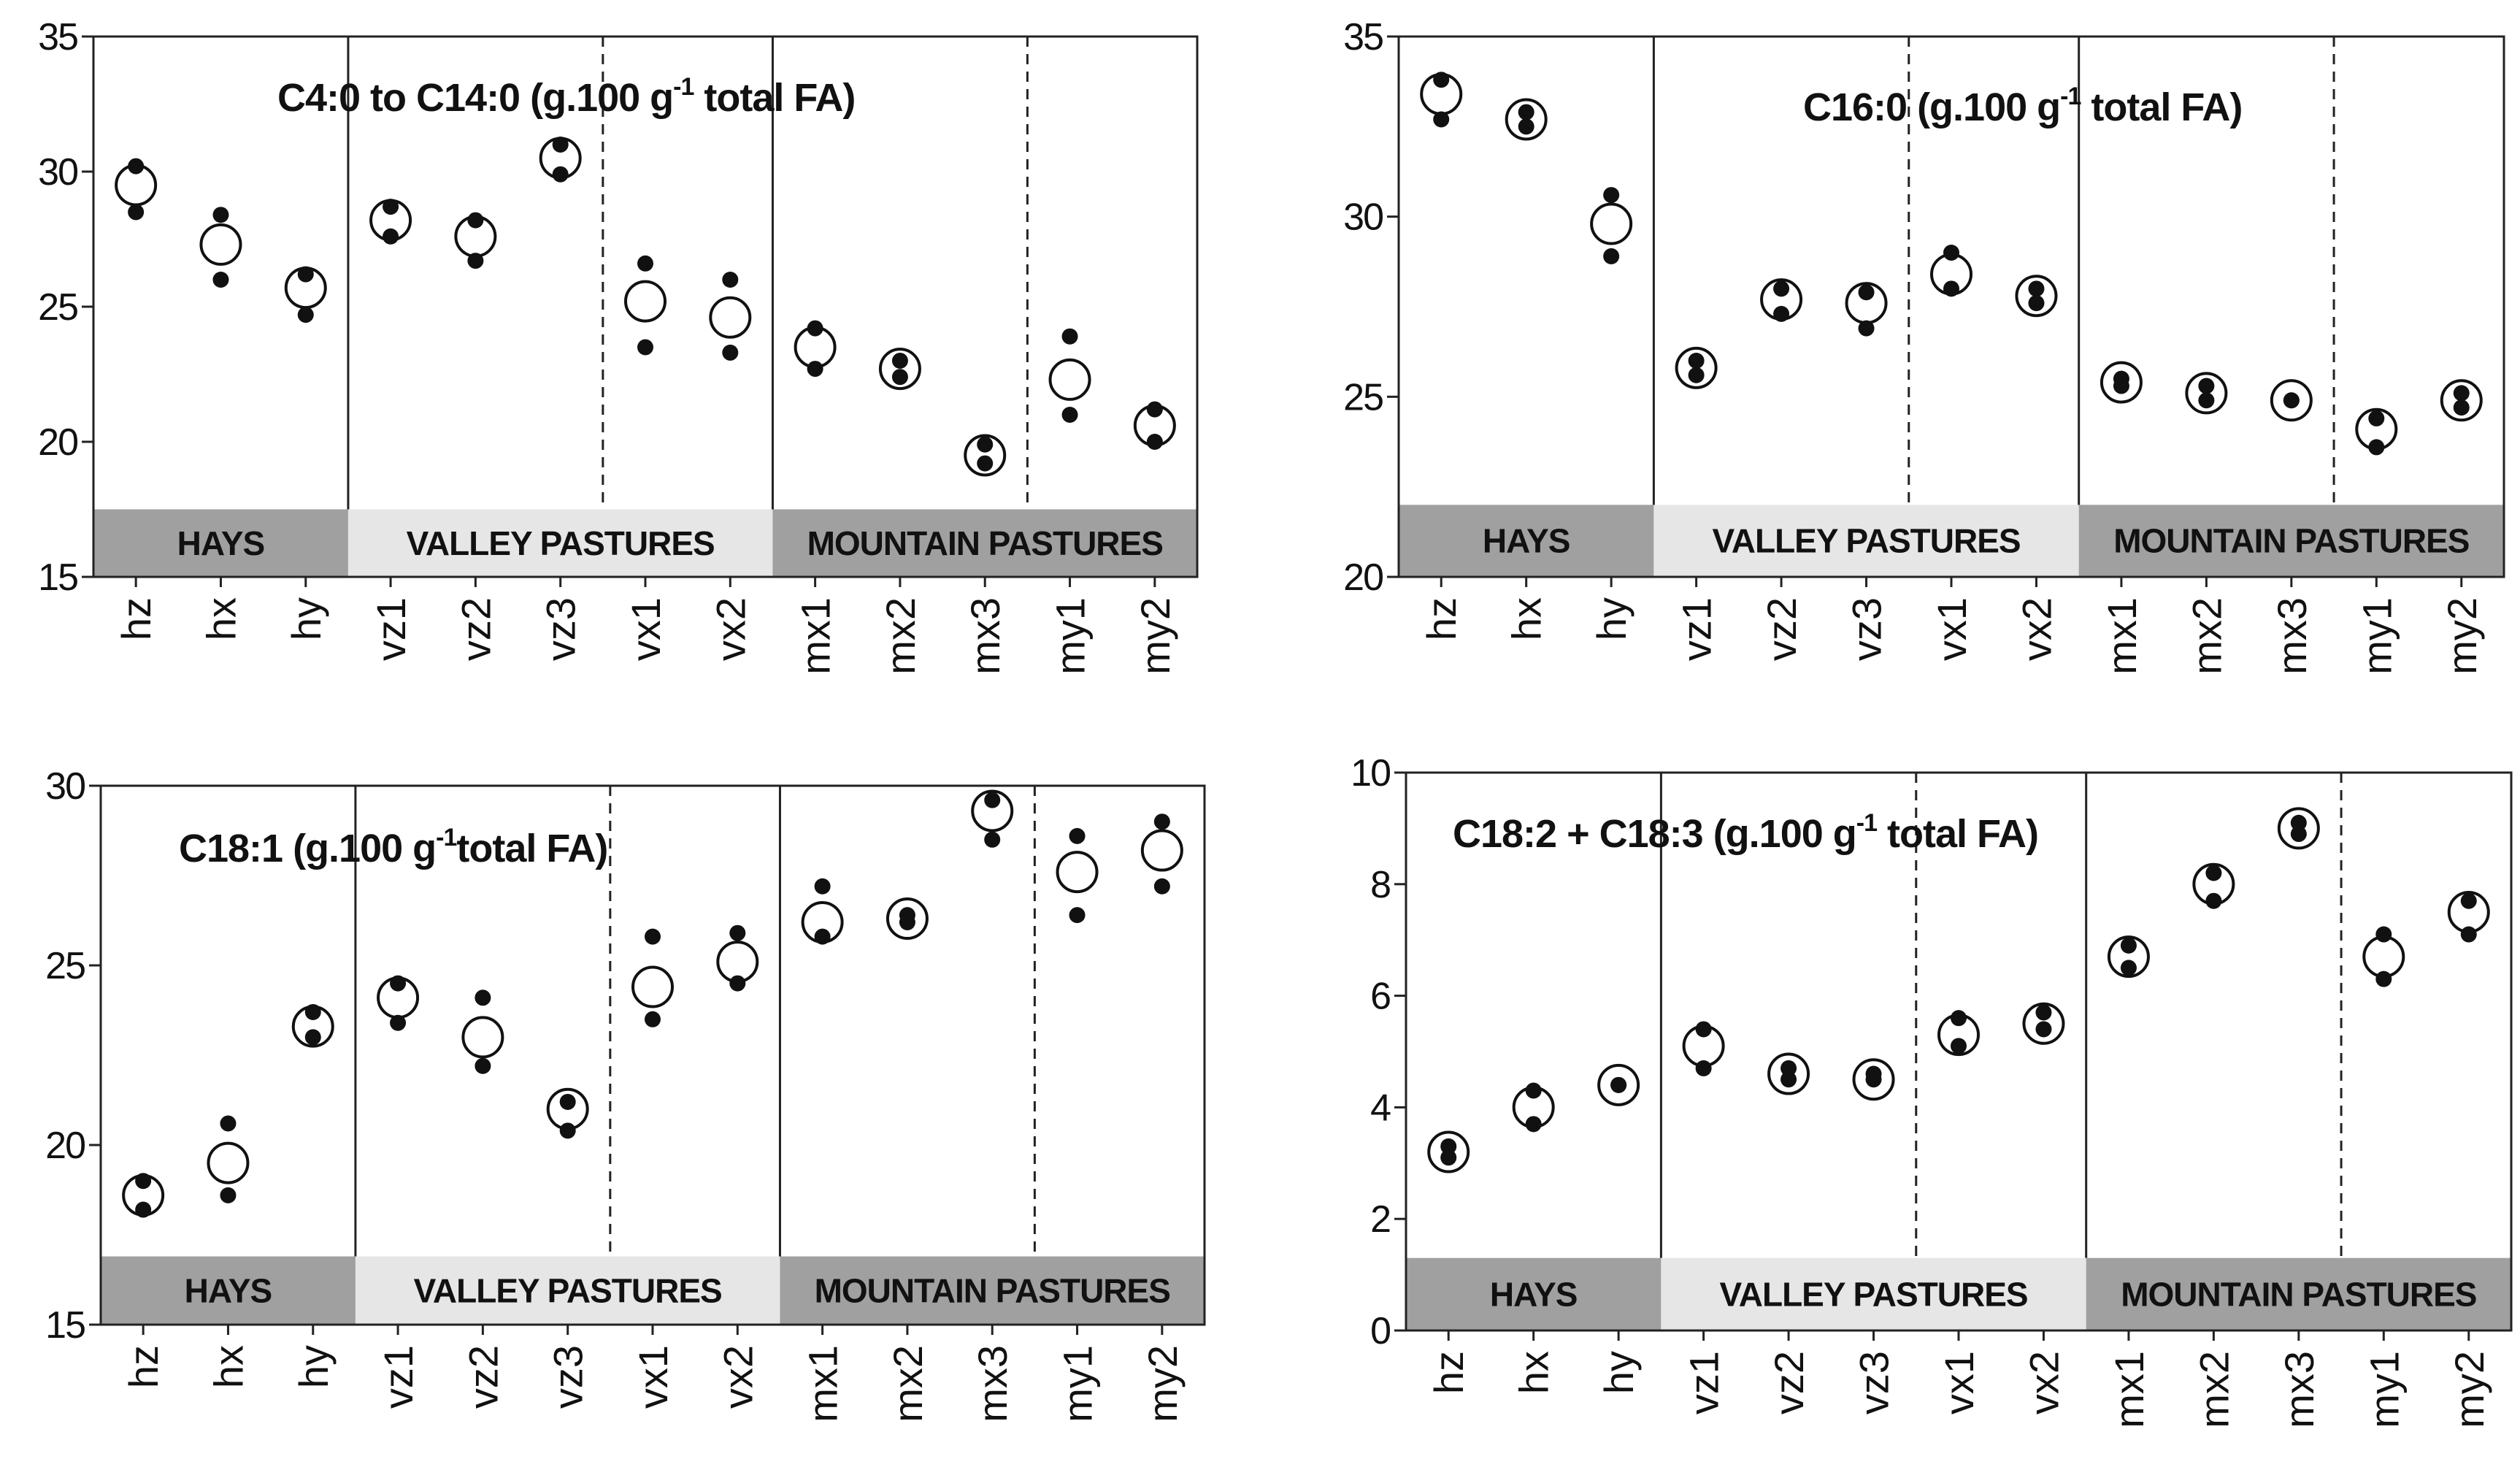  Describe the element at coordinates (1370, 773) in the screenshot. I see `y-tick-label: 10` at that location.